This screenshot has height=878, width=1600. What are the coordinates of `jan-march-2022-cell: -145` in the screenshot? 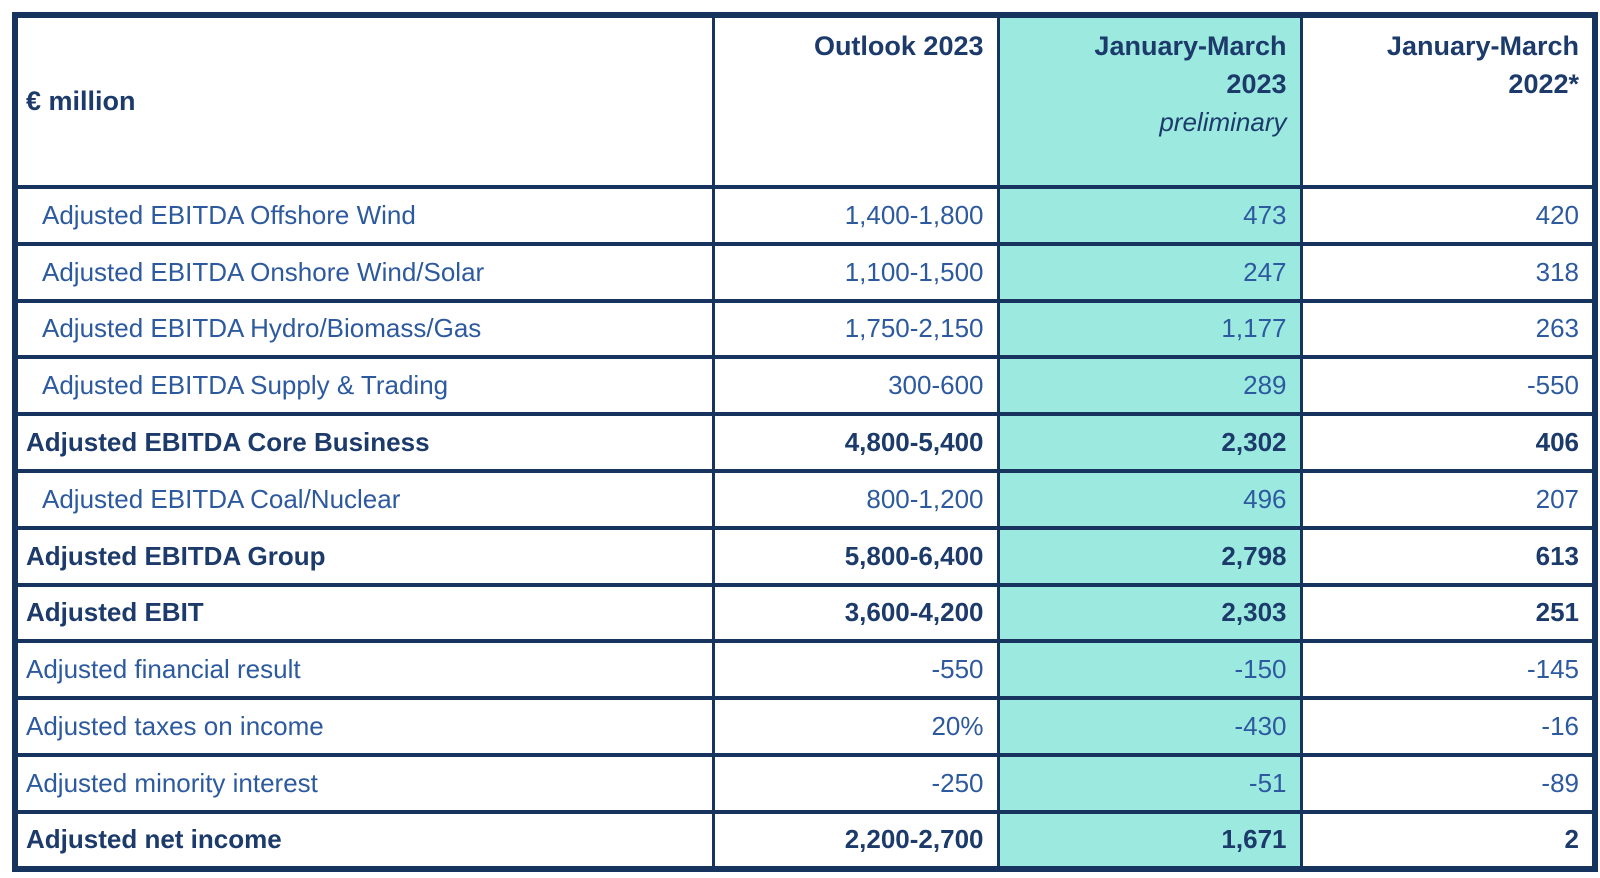 It's located at (1448, 670).